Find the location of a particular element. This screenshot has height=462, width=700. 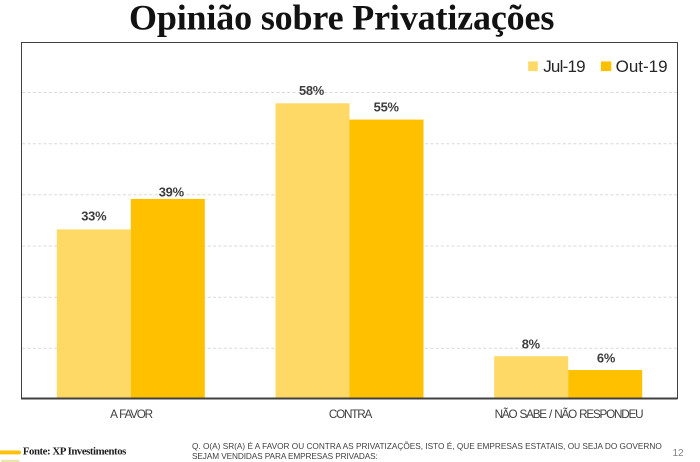

svg-text: 6% is located at coordinates (606, 358).